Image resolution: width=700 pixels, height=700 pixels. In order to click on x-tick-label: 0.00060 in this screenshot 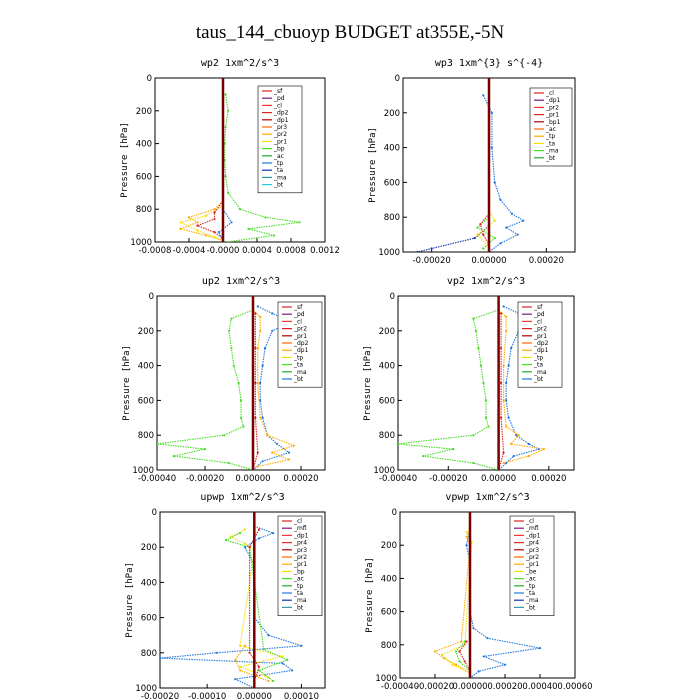, I will do `click(574, 687)`.